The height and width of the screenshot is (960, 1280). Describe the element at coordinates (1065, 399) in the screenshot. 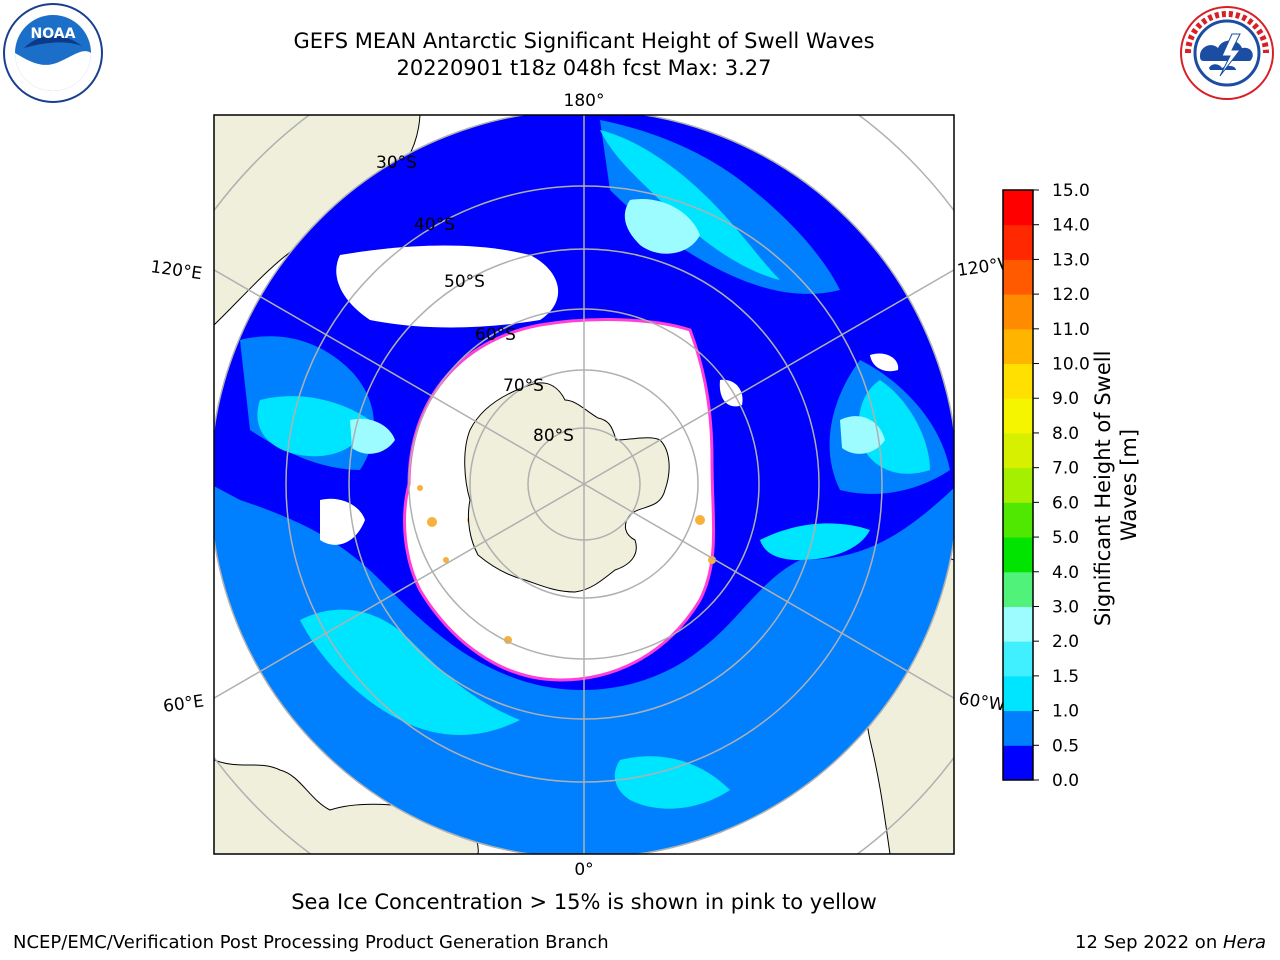

I see `colorbar-tick-label: 9.0` at that location.